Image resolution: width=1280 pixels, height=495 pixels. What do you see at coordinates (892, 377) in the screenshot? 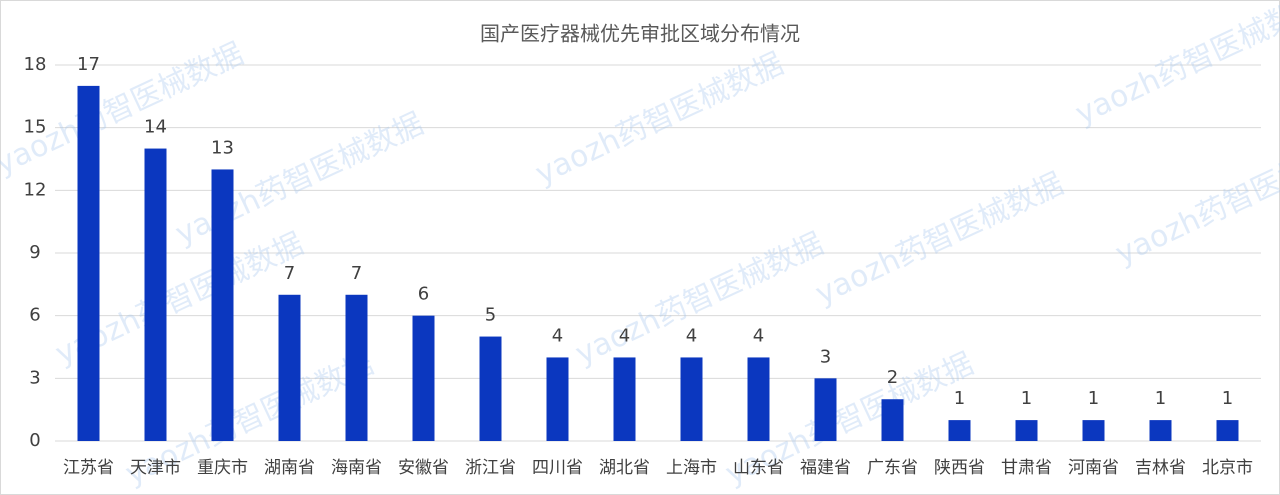
I see `data-label: 2` at bounding box center [892, 377].